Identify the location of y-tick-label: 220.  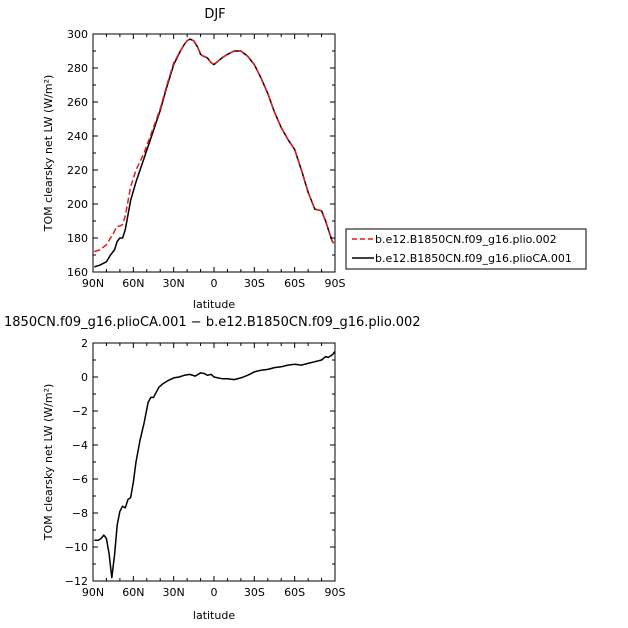
(77, 170).